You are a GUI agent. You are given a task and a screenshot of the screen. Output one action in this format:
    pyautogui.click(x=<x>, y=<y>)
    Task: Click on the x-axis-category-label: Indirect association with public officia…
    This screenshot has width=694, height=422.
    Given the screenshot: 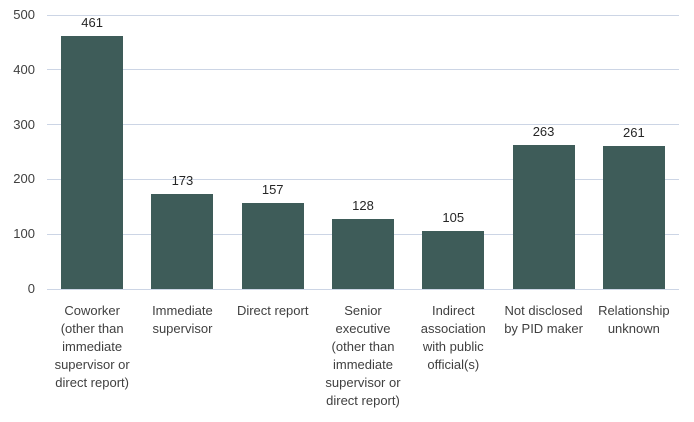 What is the action you would take?
    pyautogui.click(x=453, y=337)
    